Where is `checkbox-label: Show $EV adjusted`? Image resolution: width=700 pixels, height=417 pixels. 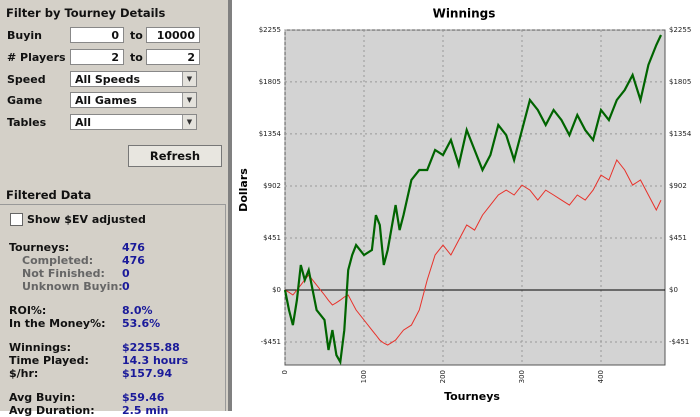 checkbox-label: Show $EV adjusted is located at coordinates (86, 219).